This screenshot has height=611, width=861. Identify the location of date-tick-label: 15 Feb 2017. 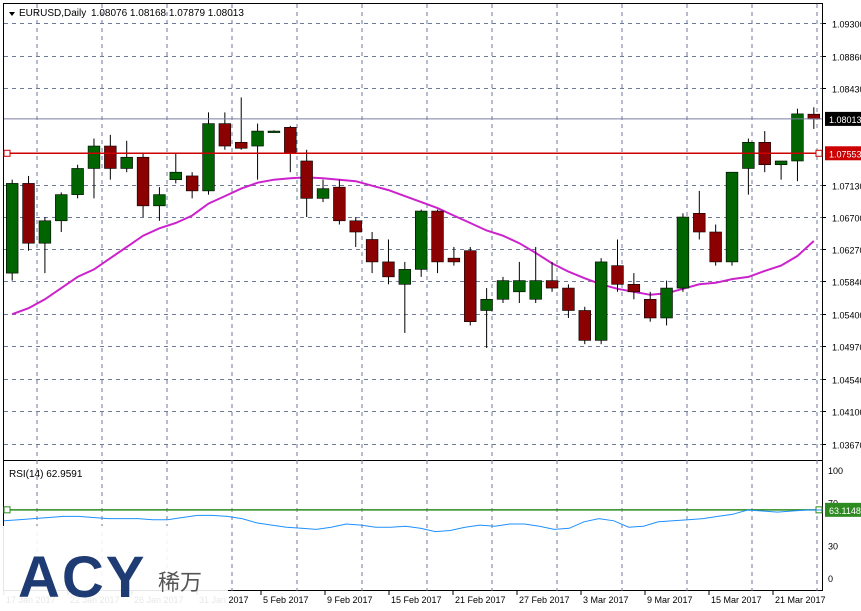
(416, 600).